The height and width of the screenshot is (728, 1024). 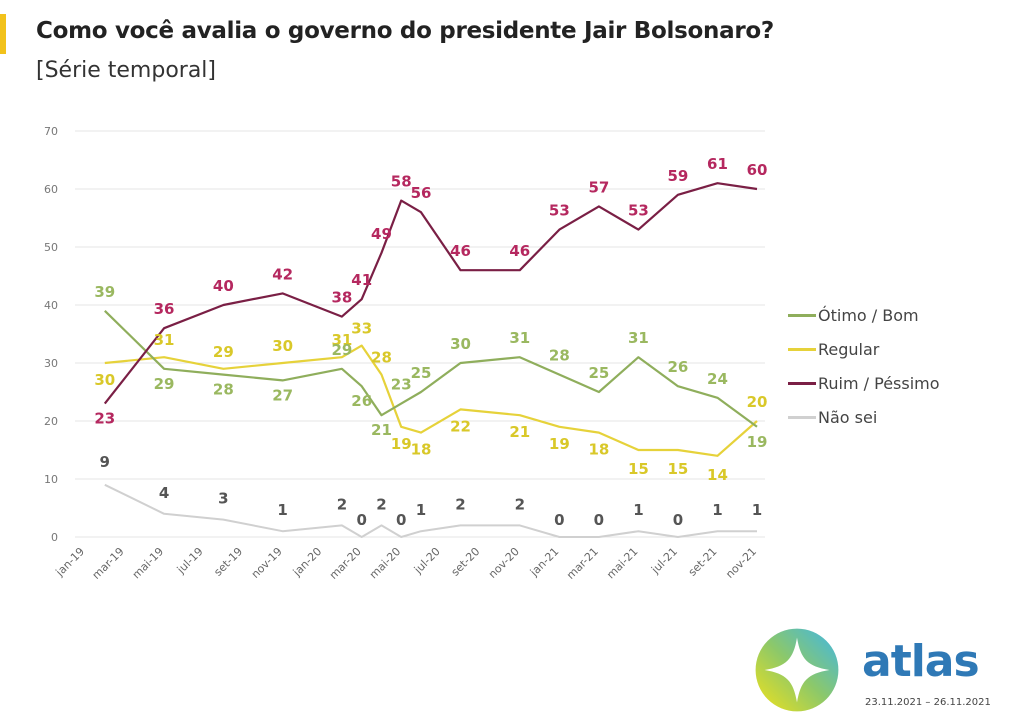 What do you see at coordinates (741, 563) in the screenshot?
I see `x-tick-label: nov-21` at bounding box center [741, 563].